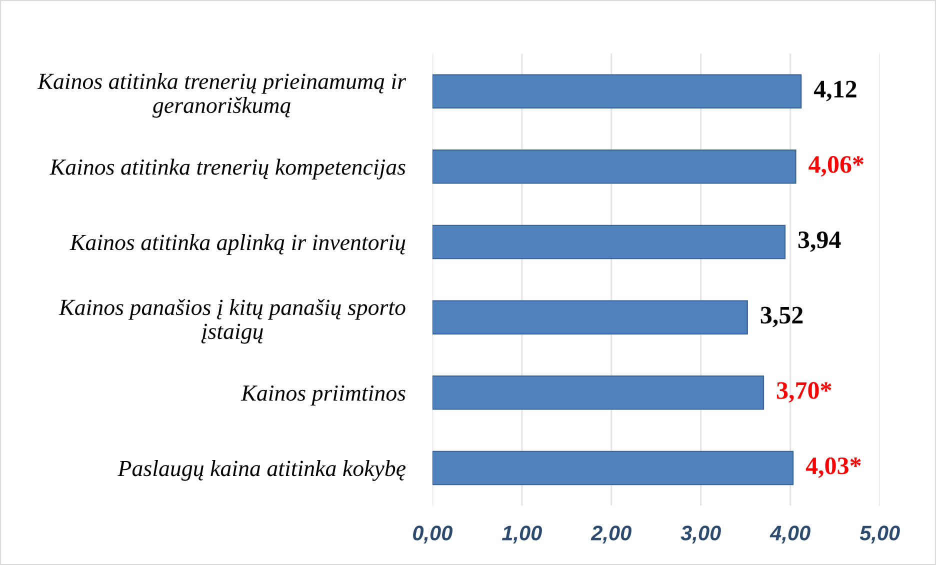 The image size is (936, 565). What do you see at coordinates (790, 535) in the screenshot?
I see `x-tick-label: 4,00` at bounding box center [790, 535].